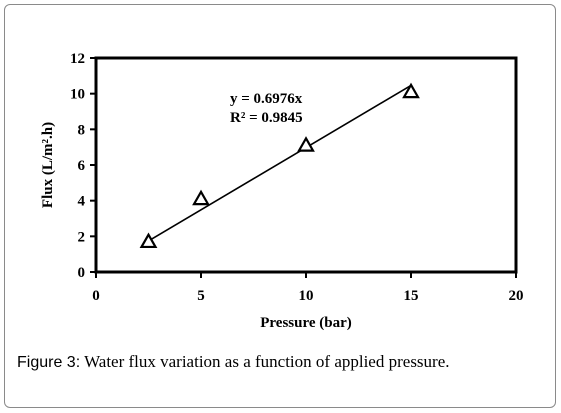 The height and width of the screenshot is (413, 561). What do you see at coordinates (77, 59) in the screenshot?
I see `y-tick-label: 12` at bounding box center [77, 59].